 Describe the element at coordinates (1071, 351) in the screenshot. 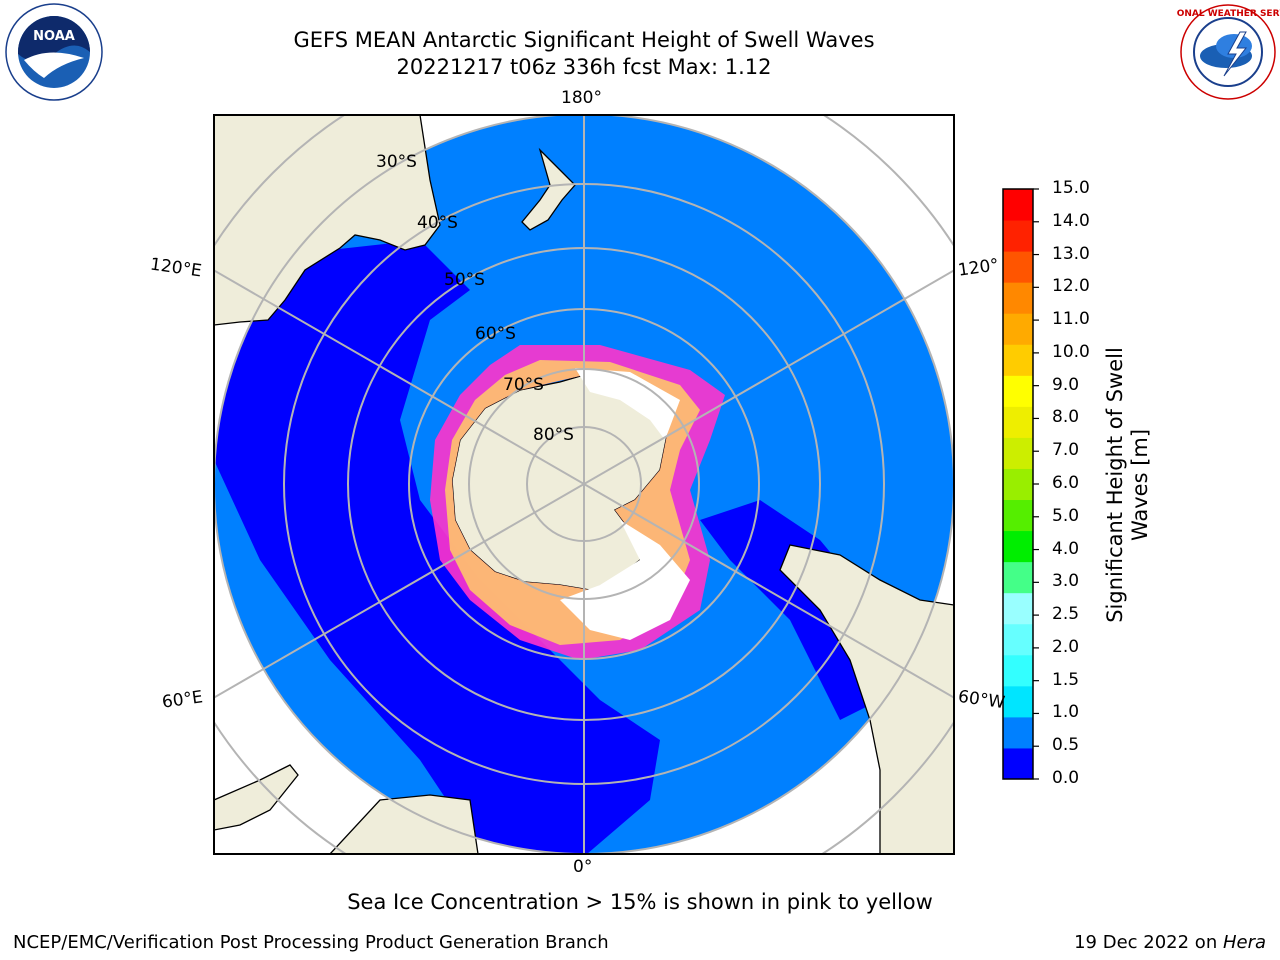

I see `colorbar-tick-label: 10.0` at that location.